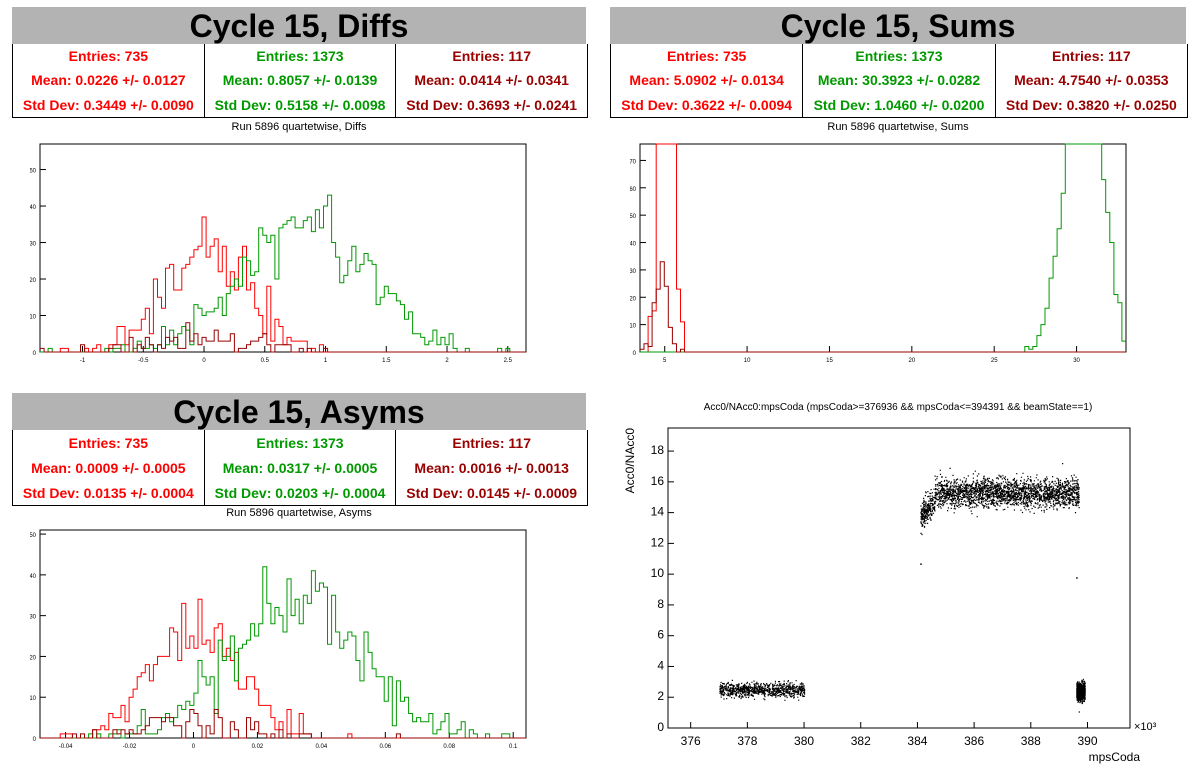 This screenshot has width=1196, height=772. Describe the element at coordinates (691, 741) in the screenshot. I see `x-tick-label: 376` at that location.